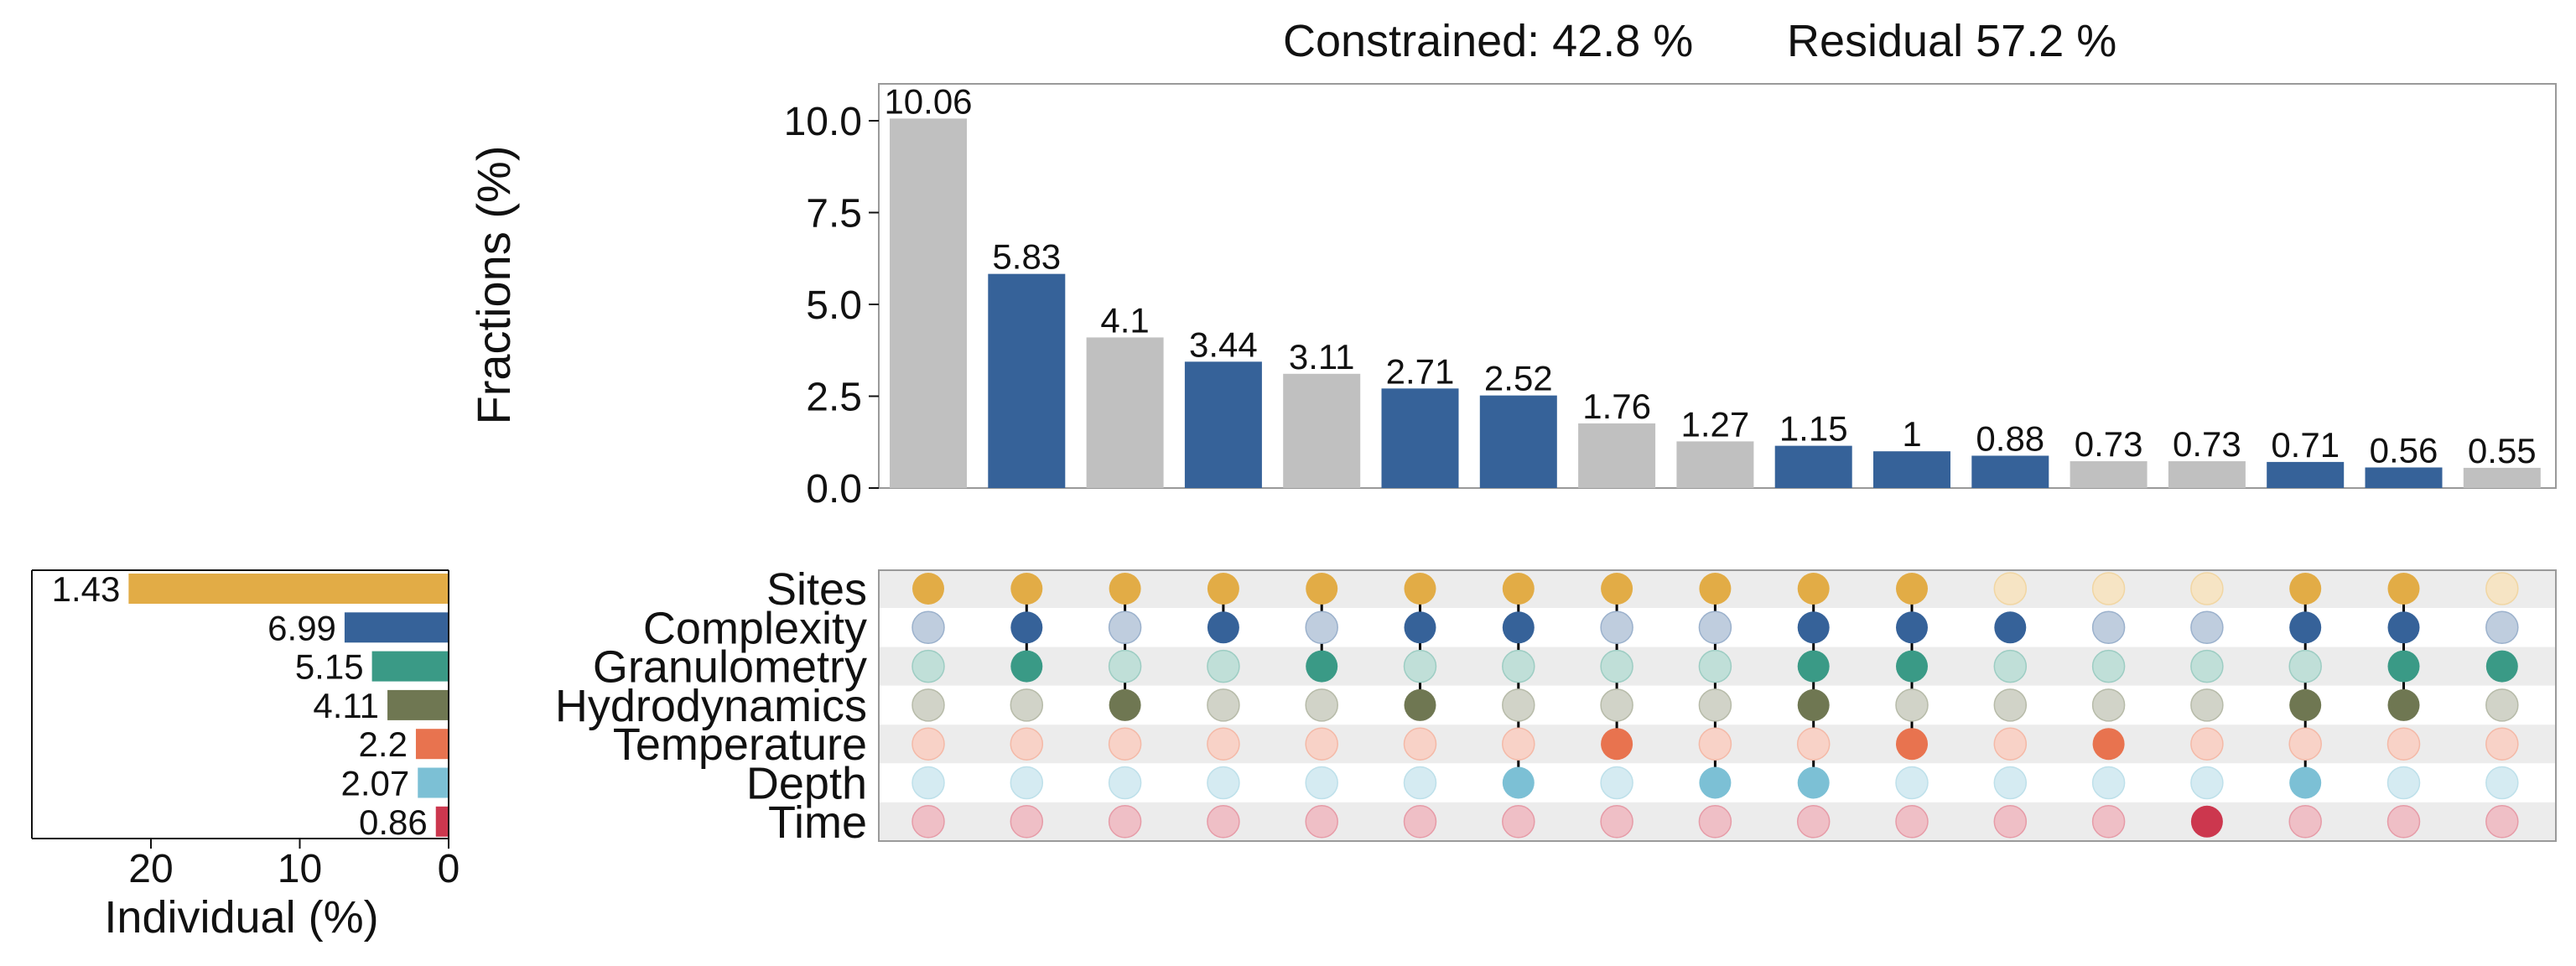 The height and width of the screenshot is (966, 2576). Describe the element at coordinates (241, 917) in the screenshot. I see `individual-x-axis-label: Individual (%)` at that location.